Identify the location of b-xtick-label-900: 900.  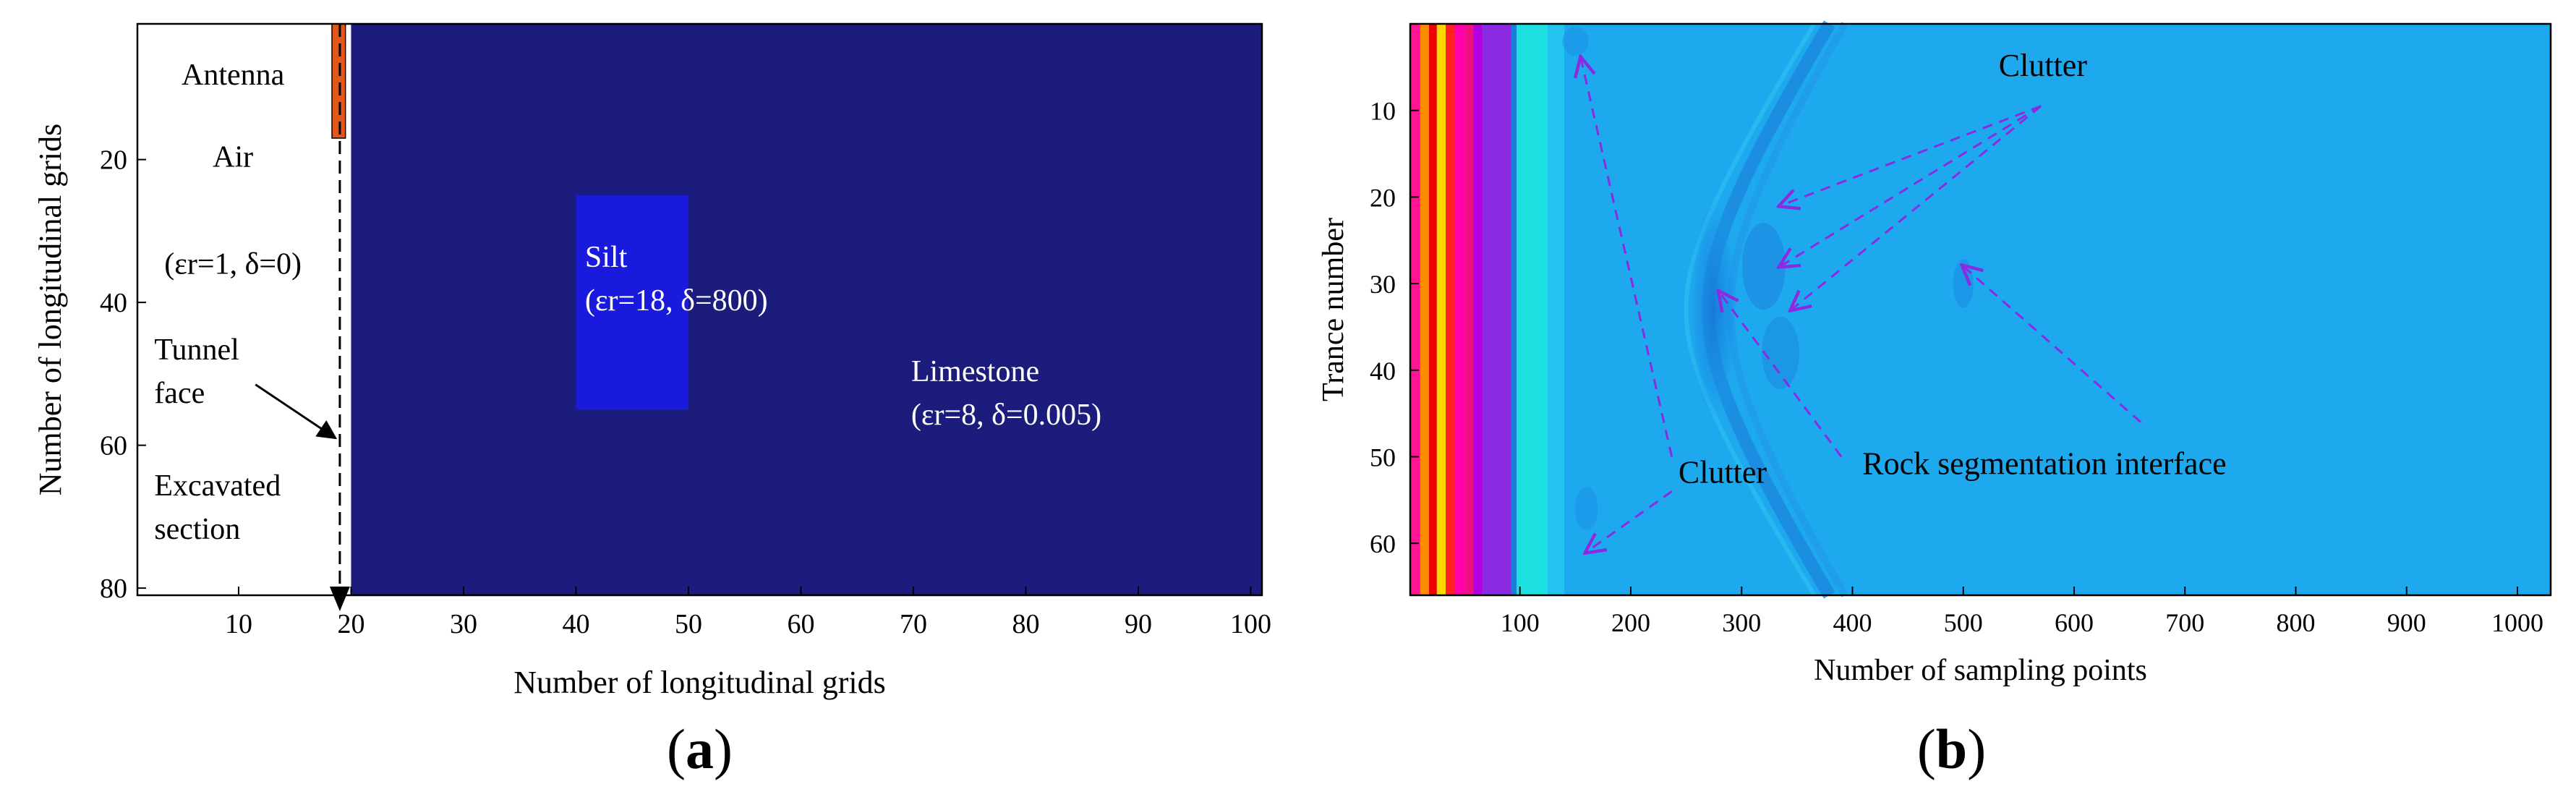
(2406, 622).